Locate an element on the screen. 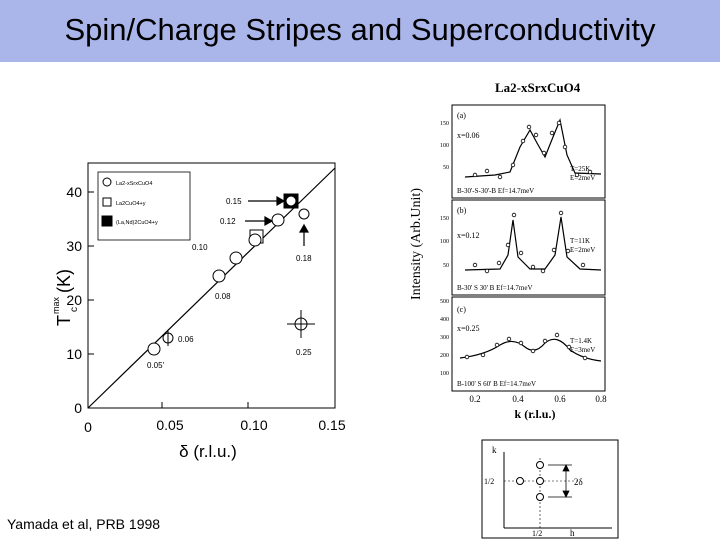 The height and width of the screenshot is (540, 720). panel-c-ytick-100: 100 is located at coordinates (444, 374).